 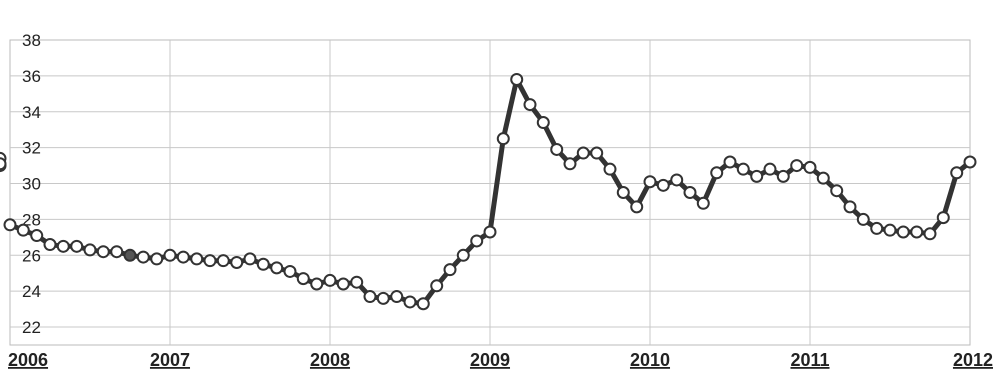 What do you see at coordinates (28, 360) in the screenshot?
I see `x-tick-label: 2006` at bounding box center [28, 360].